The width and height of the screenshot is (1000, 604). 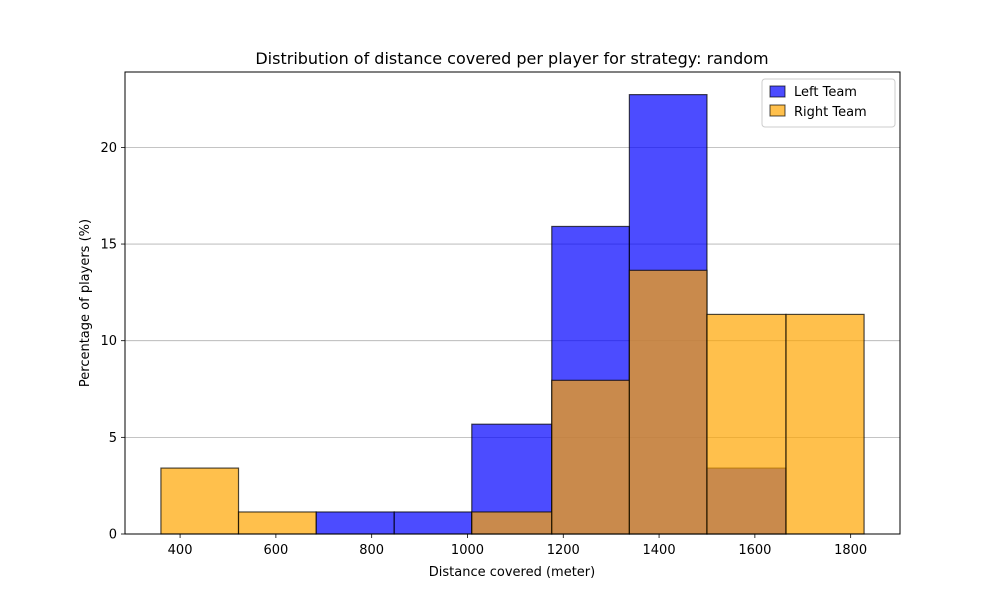 I want to click on y-axis-label: Percentage of players (%), so click(x=85, y=303).